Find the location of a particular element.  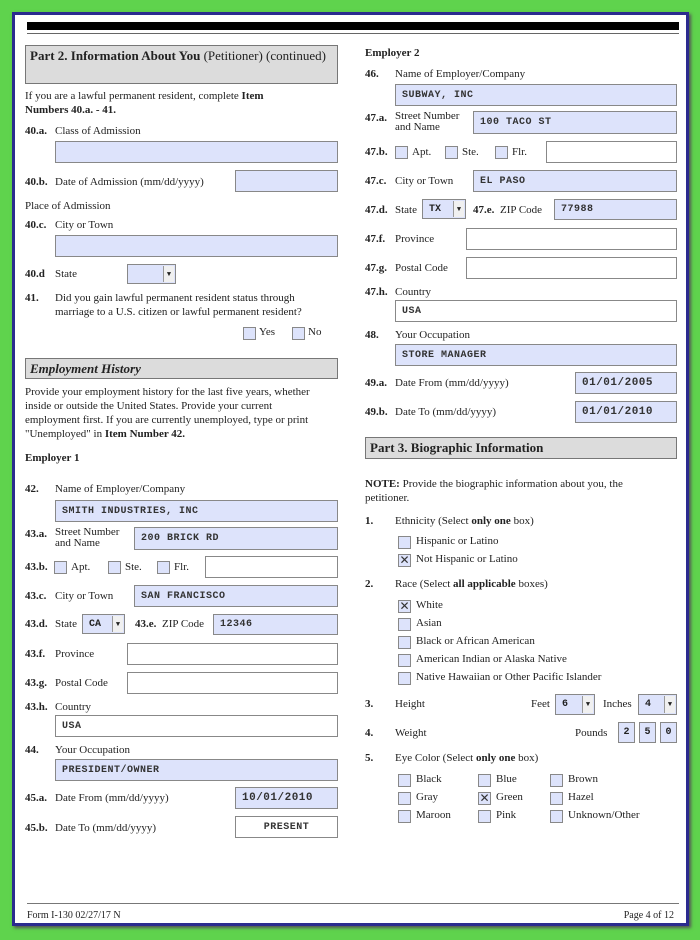

employer-2-date-from-input: 01/01/2005 is located at coordinates (626, 383).